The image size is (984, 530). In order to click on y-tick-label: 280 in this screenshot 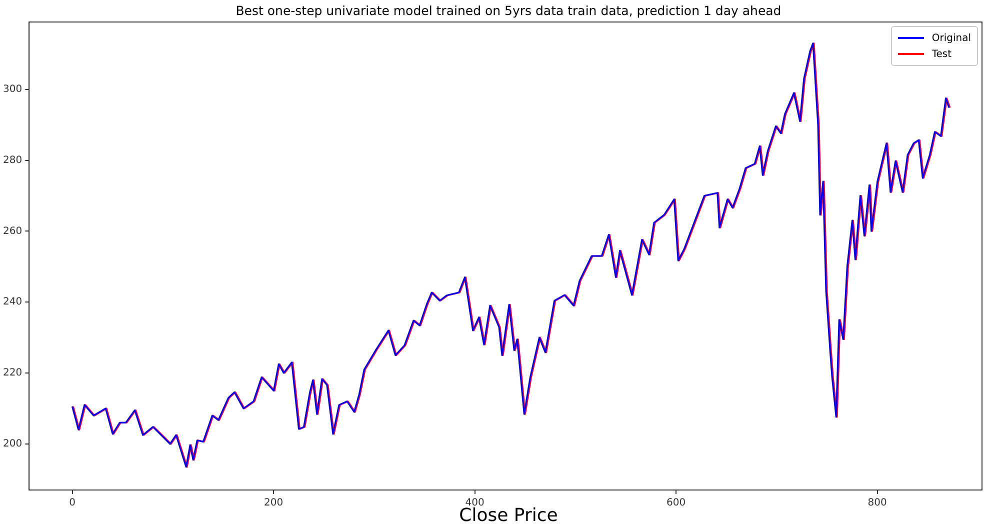, I will do `click(12, 160)`.